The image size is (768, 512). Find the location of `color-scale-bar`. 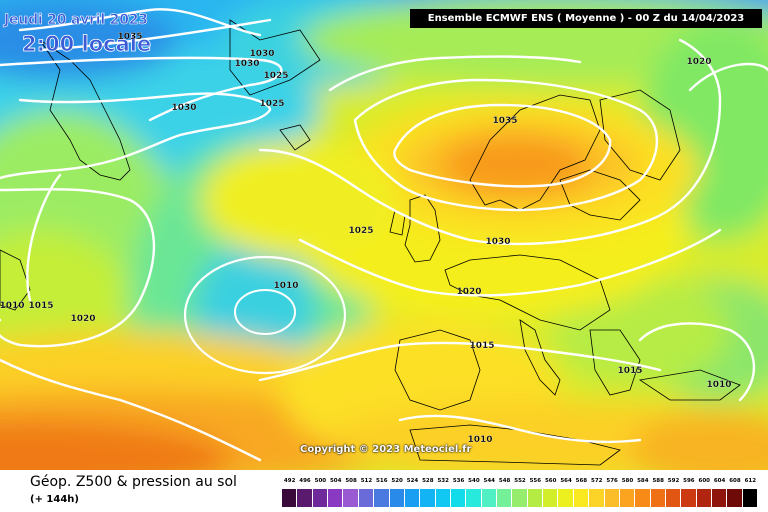

color-scale-bar is located at coordinates (520, 498).